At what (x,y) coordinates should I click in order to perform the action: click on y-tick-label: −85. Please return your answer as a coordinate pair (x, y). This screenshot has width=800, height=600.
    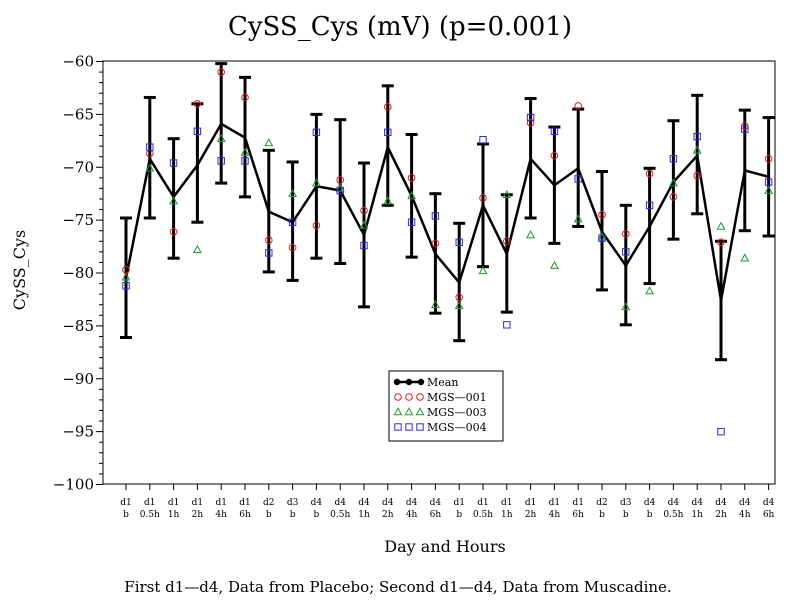
    Looking at the image, I should click on (78, 326).